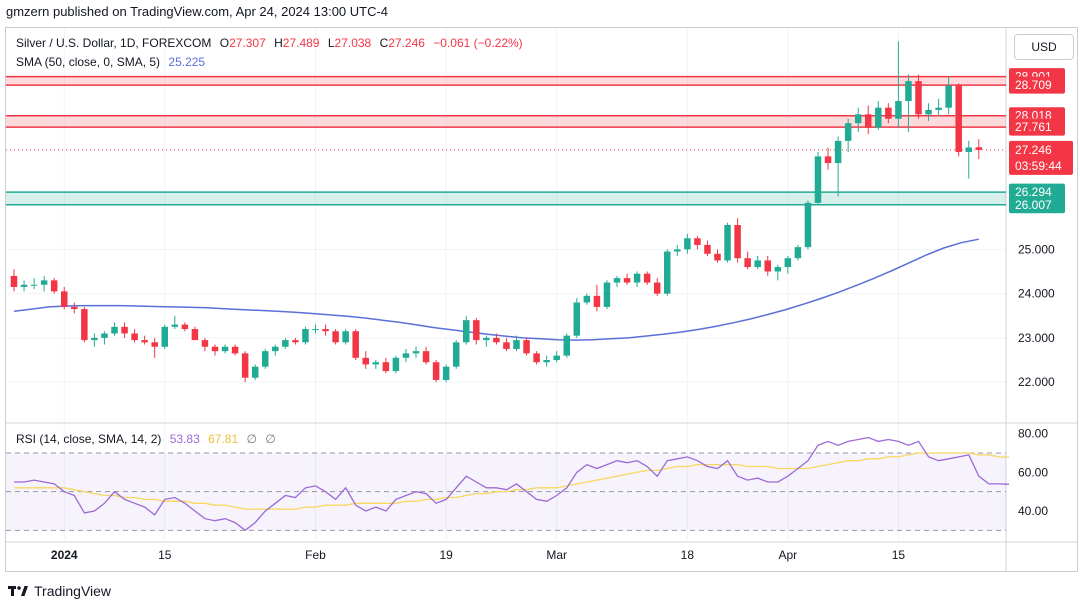  Describe the element at coordinates (506, 198) in the screenshot. I see `support-zone` at that location.